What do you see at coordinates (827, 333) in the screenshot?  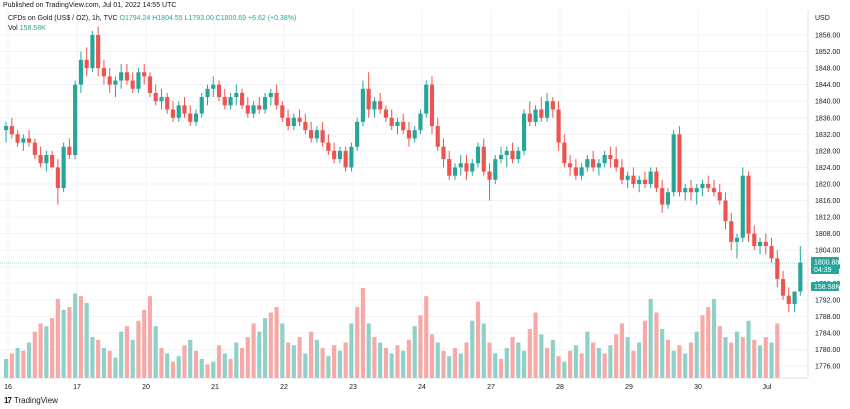 I see `y-tick-label: 1784.00` at bounding box center [827, 333].